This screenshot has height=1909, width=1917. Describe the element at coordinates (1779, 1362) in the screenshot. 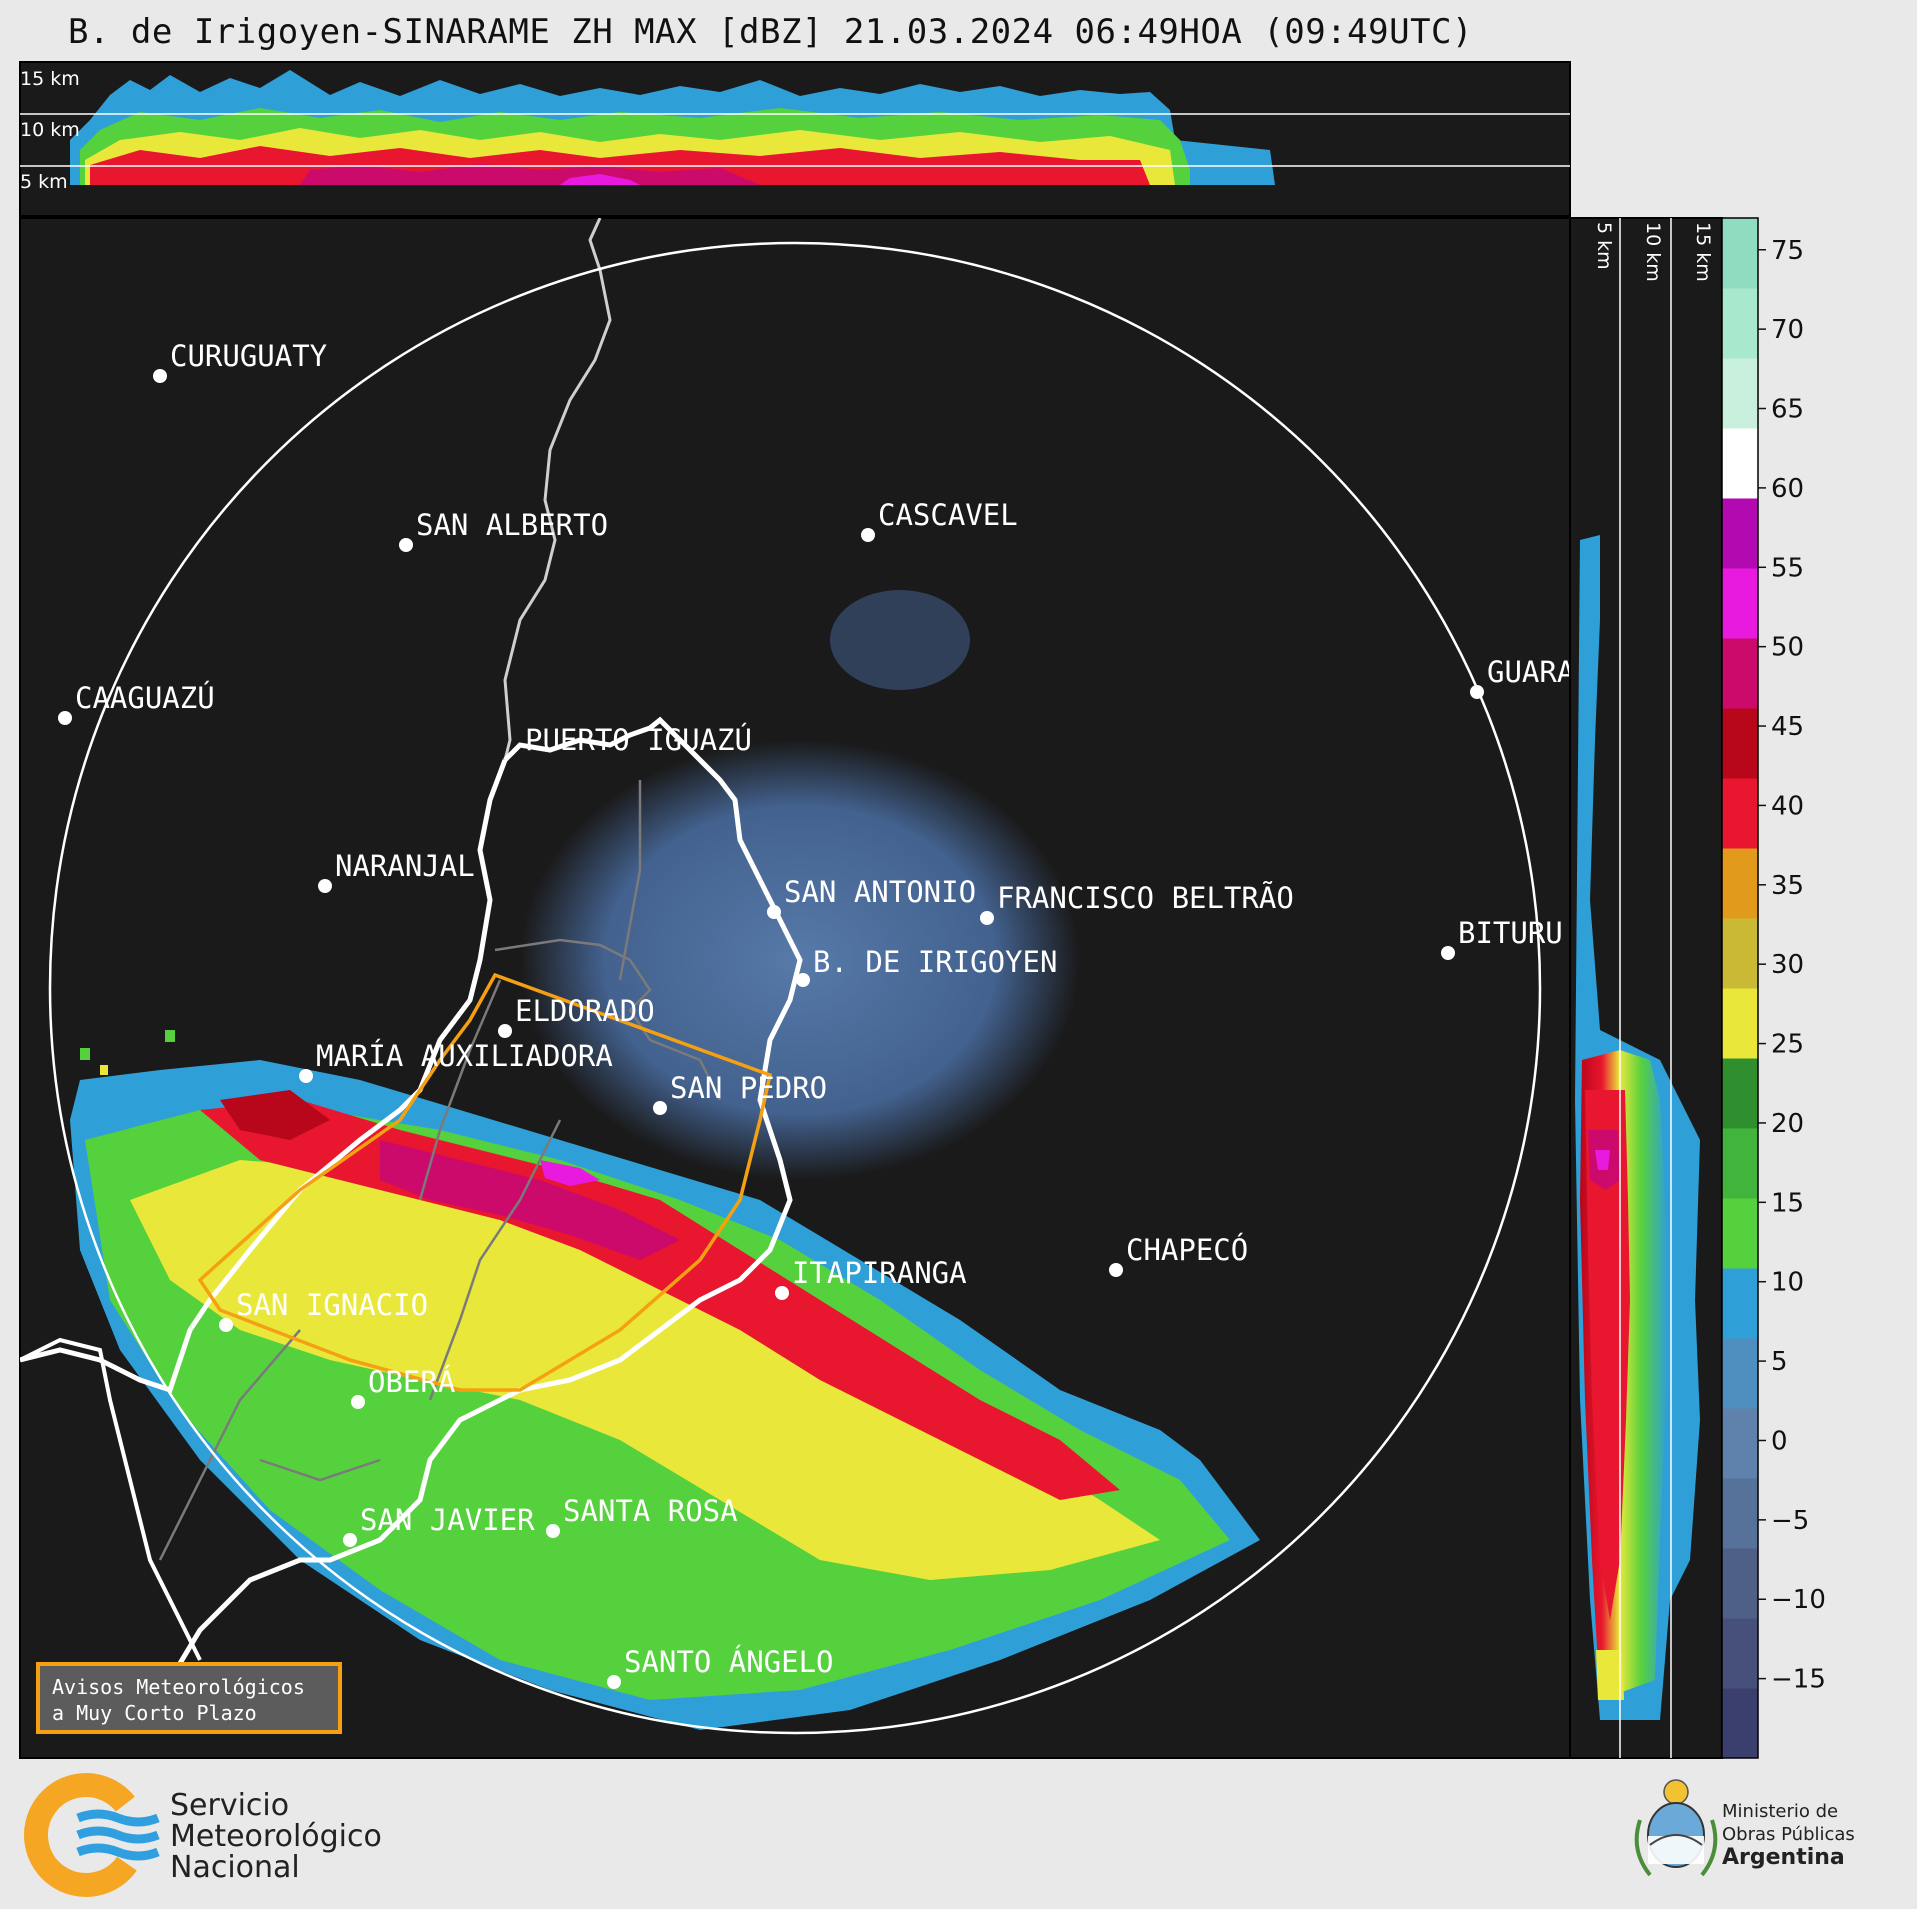

I see `colorbar-tick-label: 5` at that location.